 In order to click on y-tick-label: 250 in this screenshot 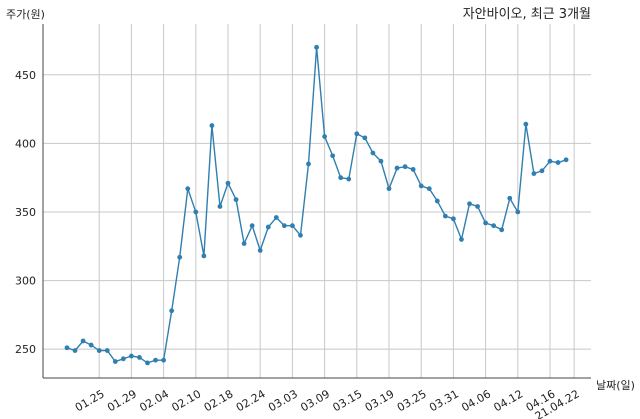, I will do `click(25, 349)`.